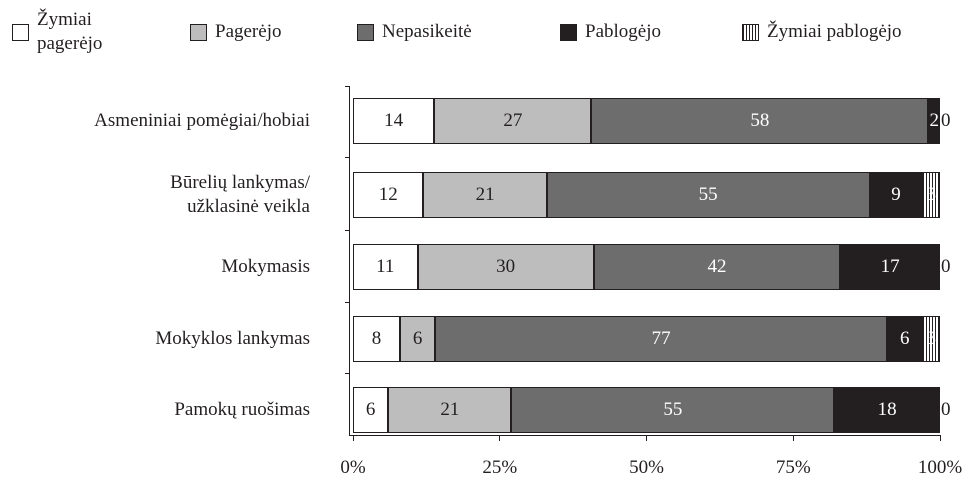  I want to click on x-tick-label: 50%, so click(646, 467).